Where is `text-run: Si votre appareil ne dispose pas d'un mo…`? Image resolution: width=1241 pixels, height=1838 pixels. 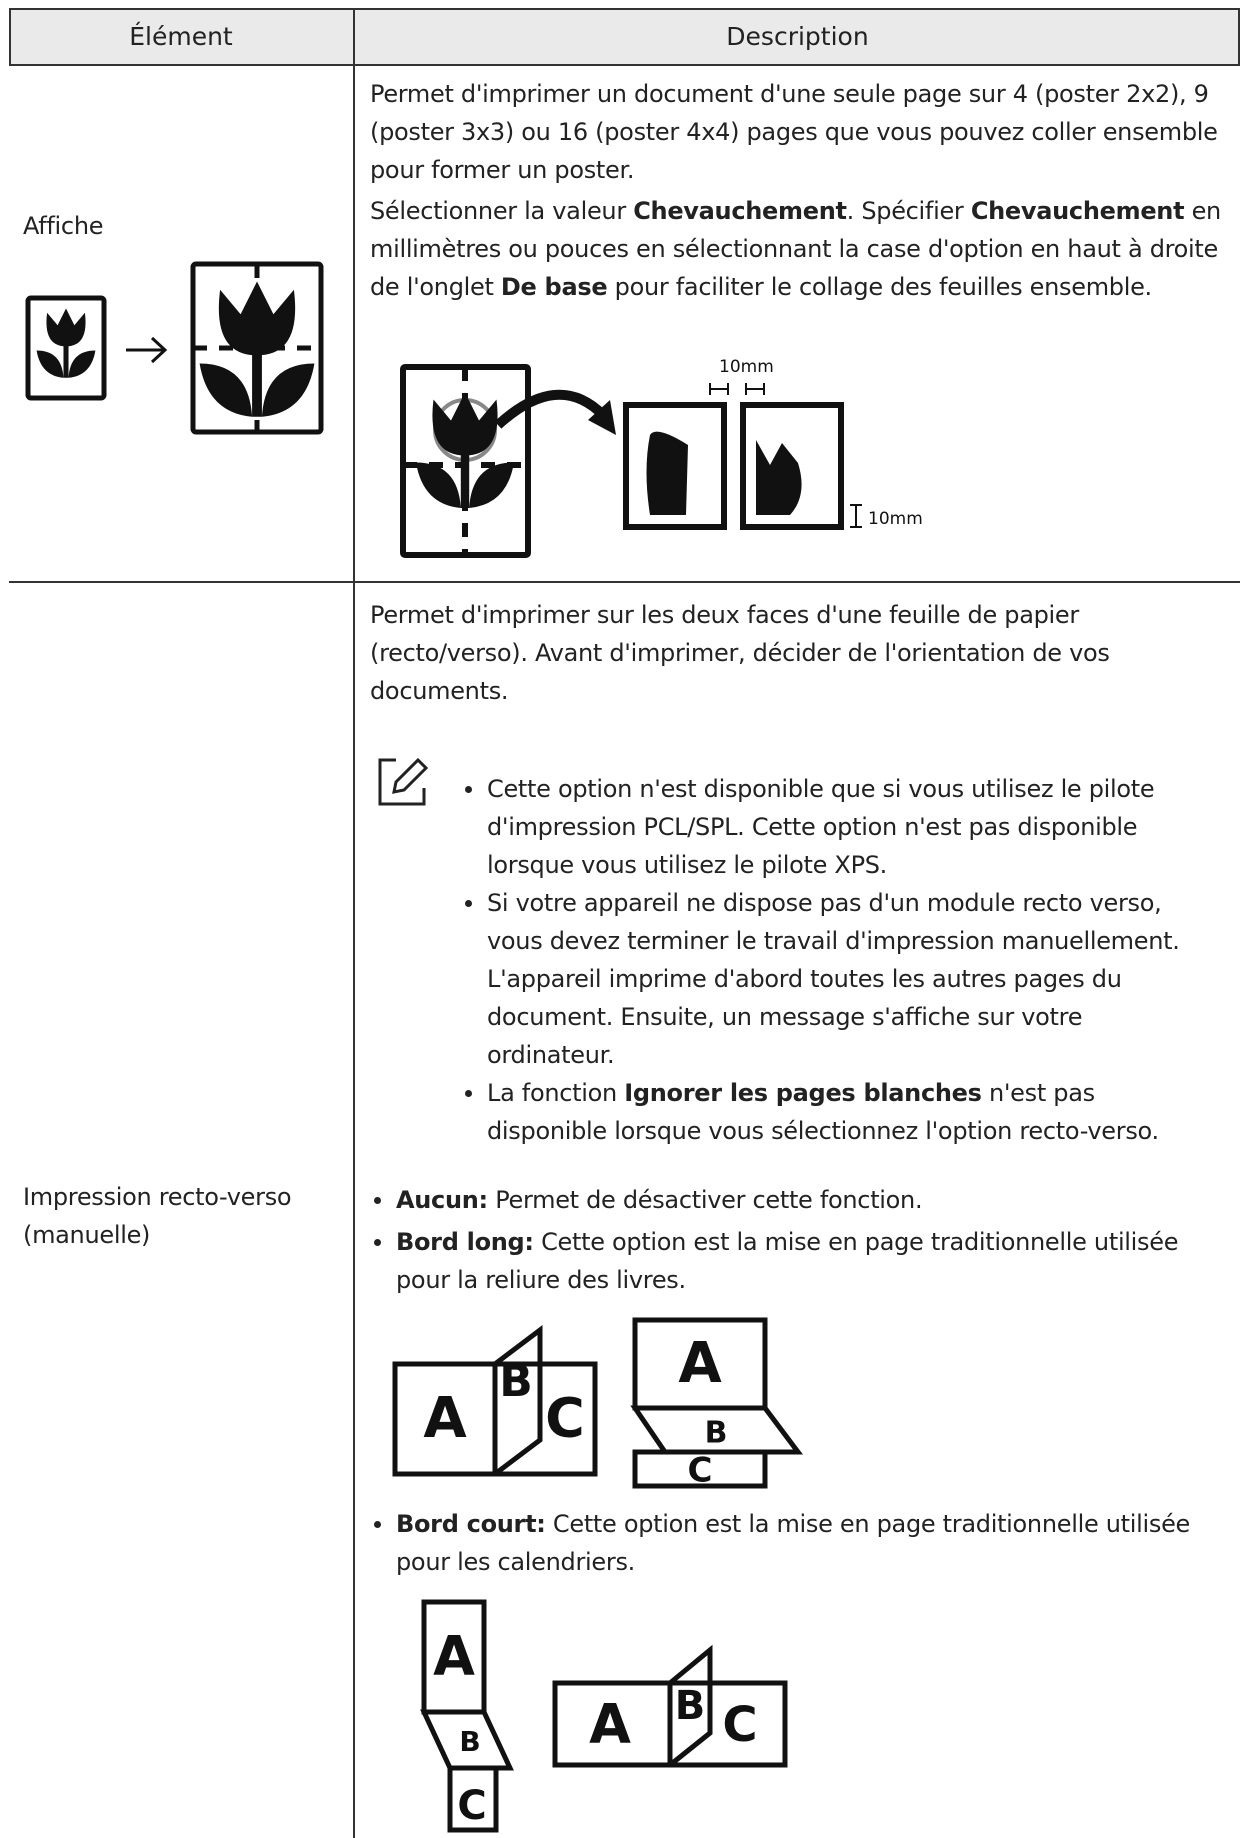
text-run: Si votre appareil ne dispose pas d'un mo… is located at coordinates (833, 979).